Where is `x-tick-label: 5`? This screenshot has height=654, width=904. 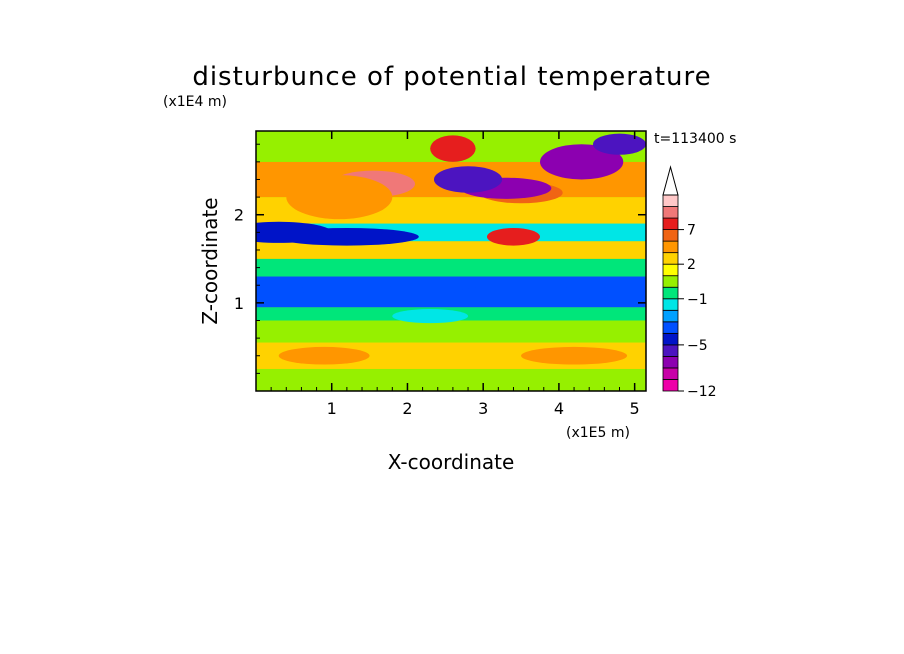 x-tick-label: 5 is located at coordinates (635, 408).